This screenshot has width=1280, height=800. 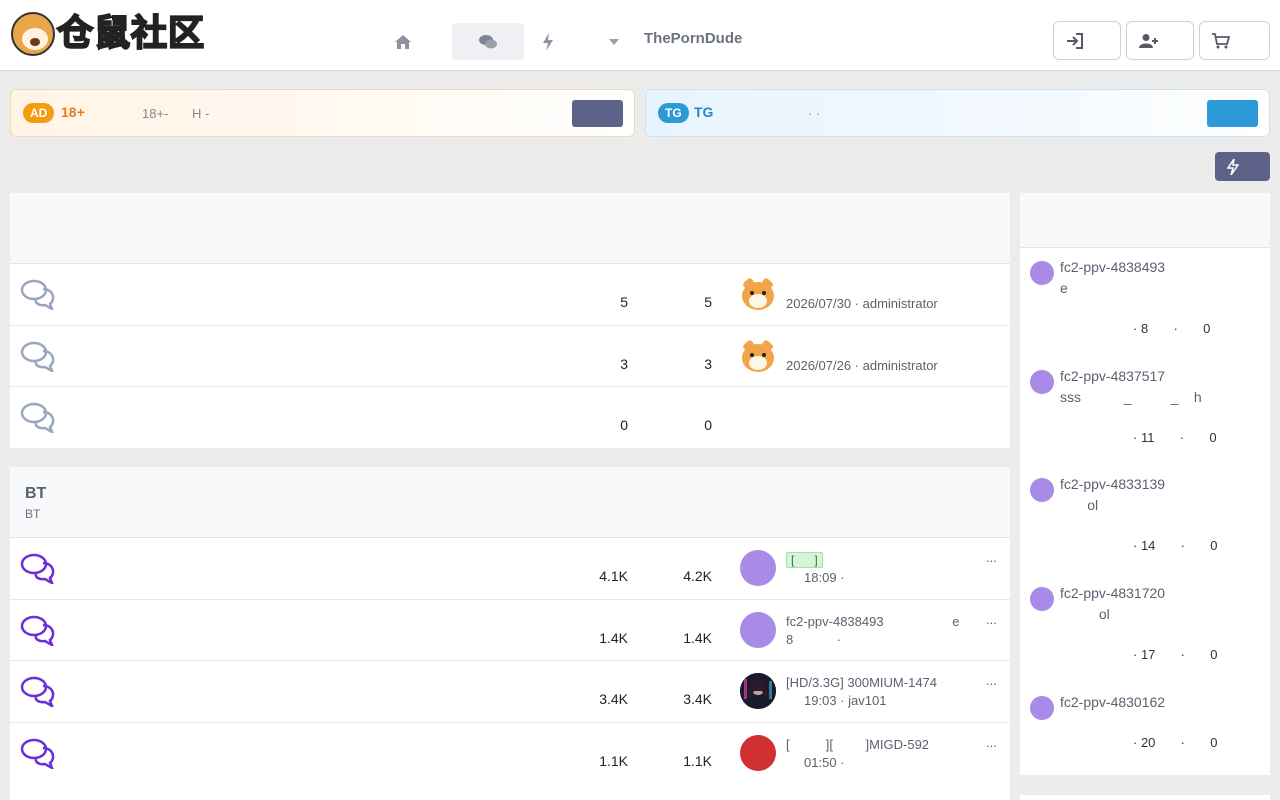 What do you see at coordinates (813, 639) in the screenshot?
I see `last-post-meta: 8 ·` at bounding box center [813, 639].